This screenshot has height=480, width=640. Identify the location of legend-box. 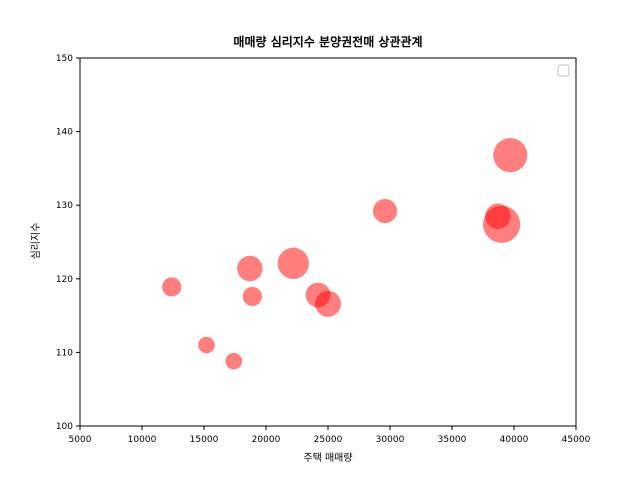
(563, 70).